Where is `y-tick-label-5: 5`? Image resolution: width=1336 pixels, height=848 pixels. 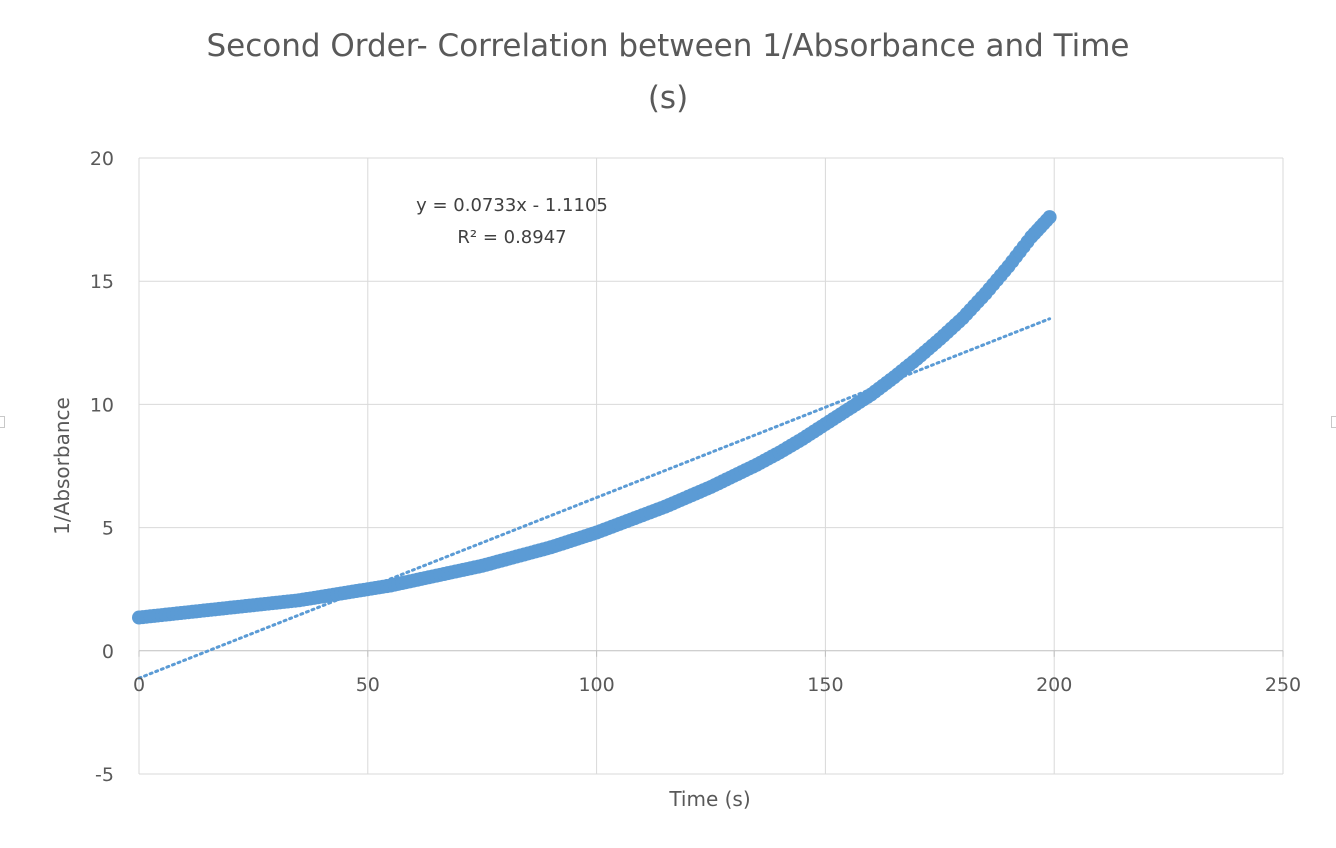 y-tick-label-5: 5 is located at coordinates (108, 529).